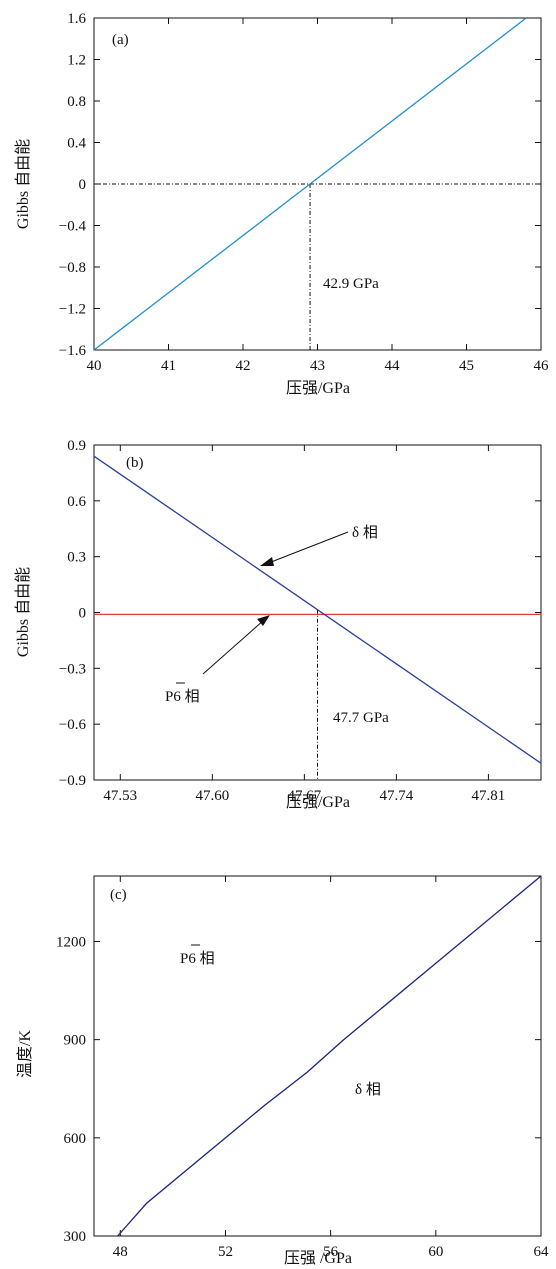 The image size is (556, 1269). Describe the element at coordinates (225, 1252) in the screenshot. I see `x-tick-label: 52` at that location.